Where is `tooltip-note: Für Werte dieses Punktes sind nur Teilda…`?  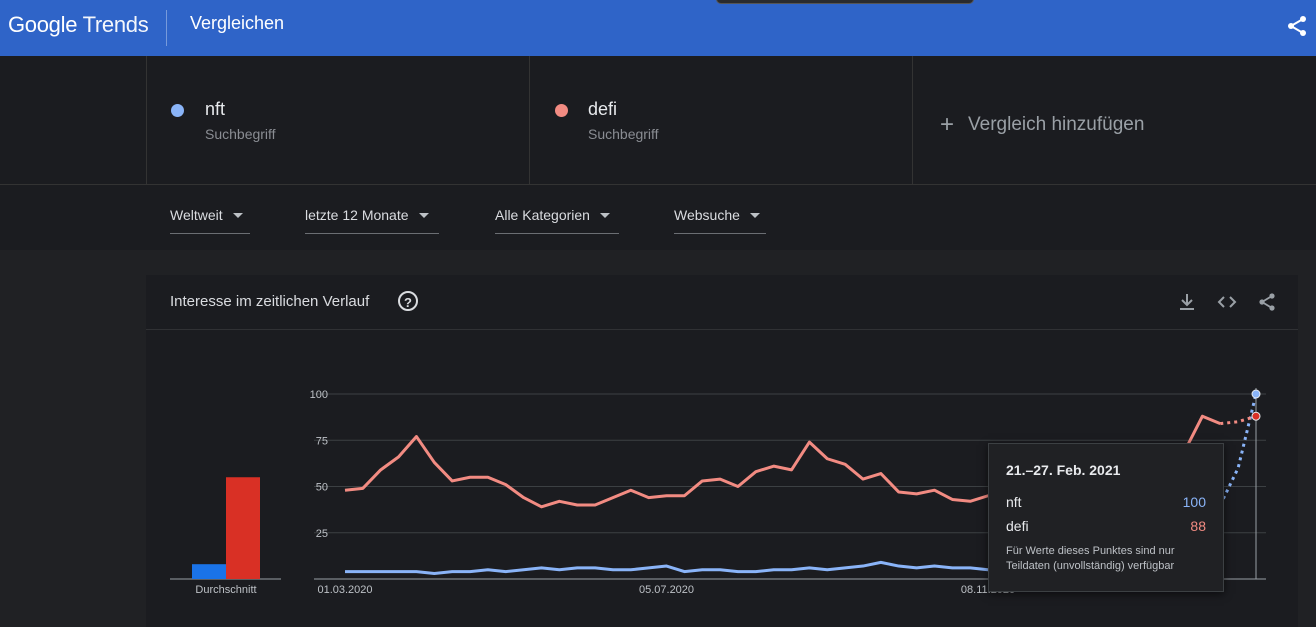
tooltip-note: Für Werte dieses Punktes sind nur Teilda… is located at coordinates (1090, 558).